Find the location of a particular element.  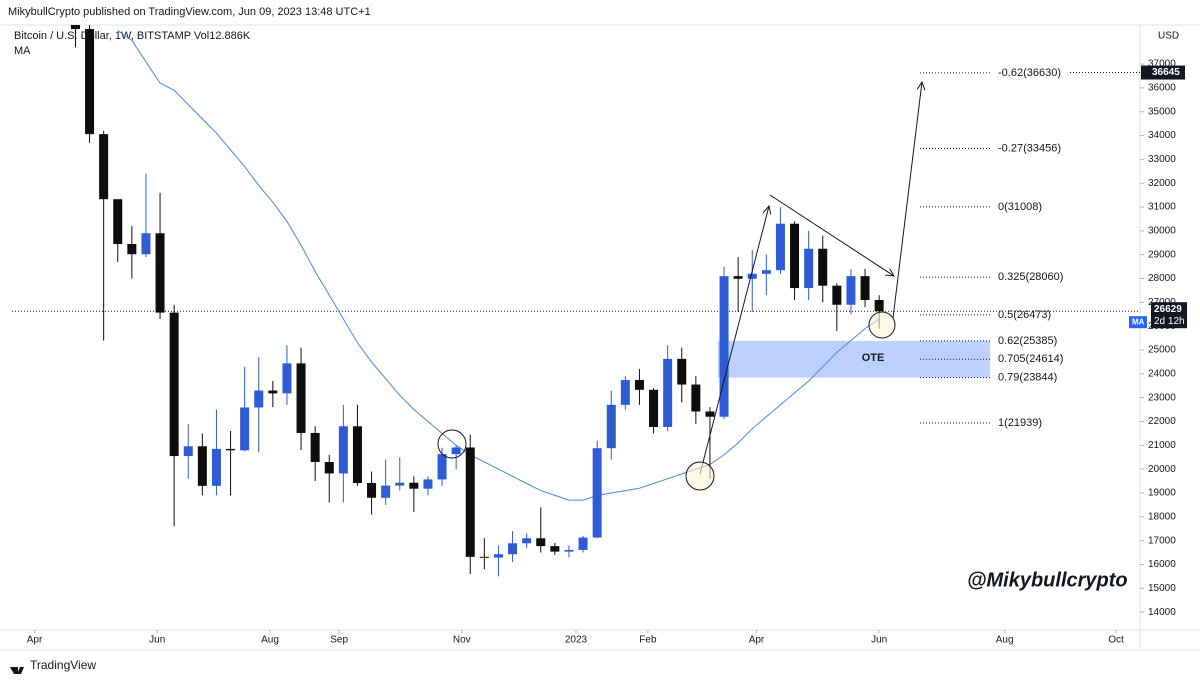

marker-price-label: 36645 is located at coordinates (1166, 72).